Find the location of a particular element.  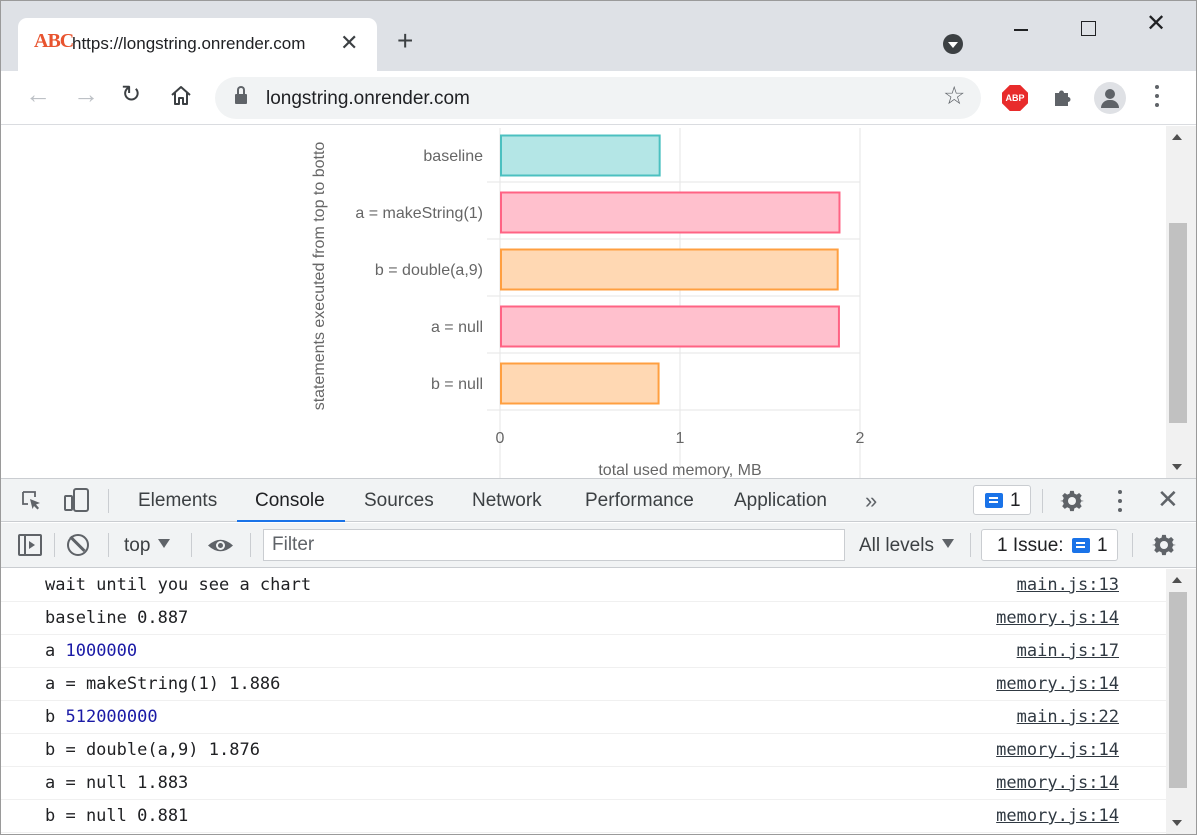

x-axis-label: total used memory, MB is located at coordinates (679, 470).